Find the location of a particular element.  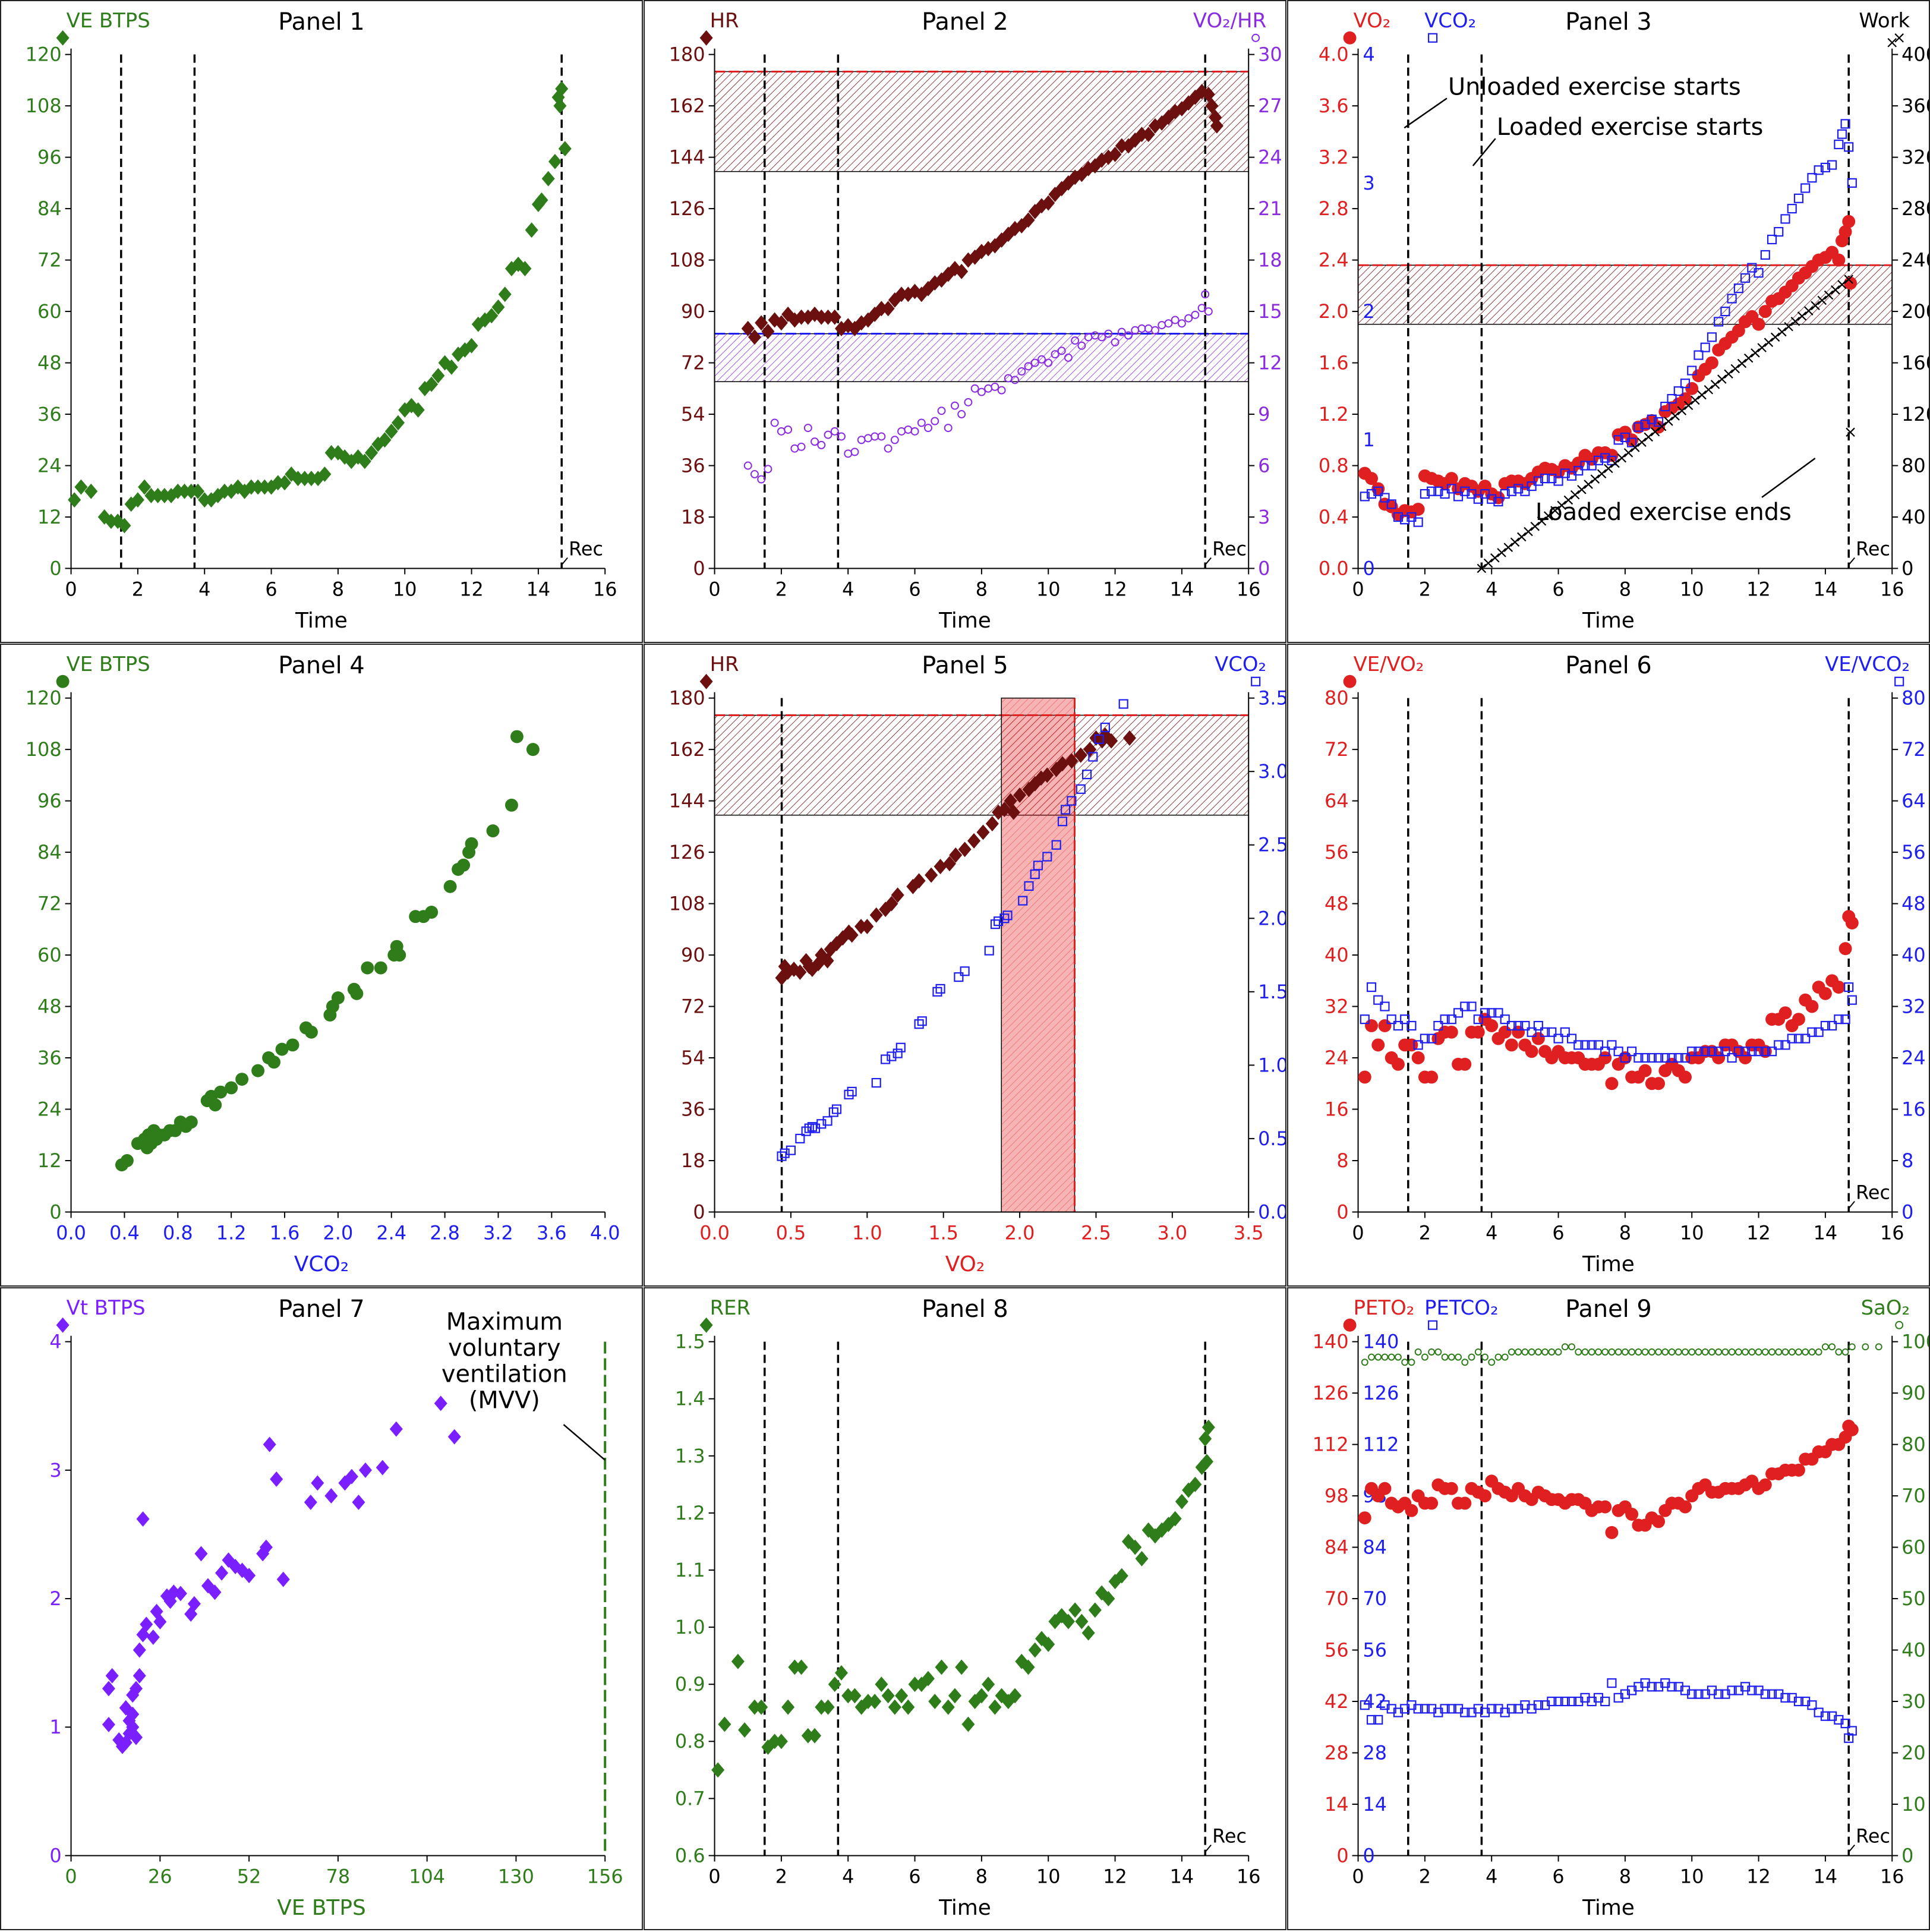

x-axis-label: VCO₂ is located at coordinates (321, 1264).